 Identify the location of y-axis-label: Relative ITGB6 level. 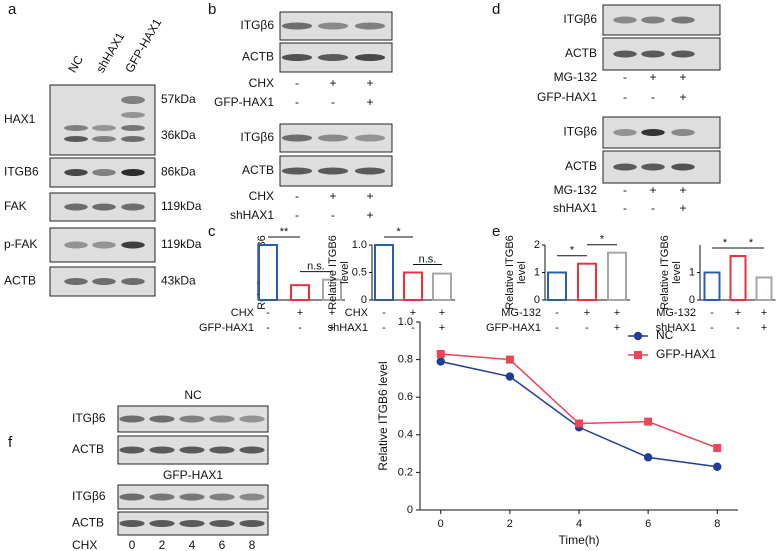
(383, 415).